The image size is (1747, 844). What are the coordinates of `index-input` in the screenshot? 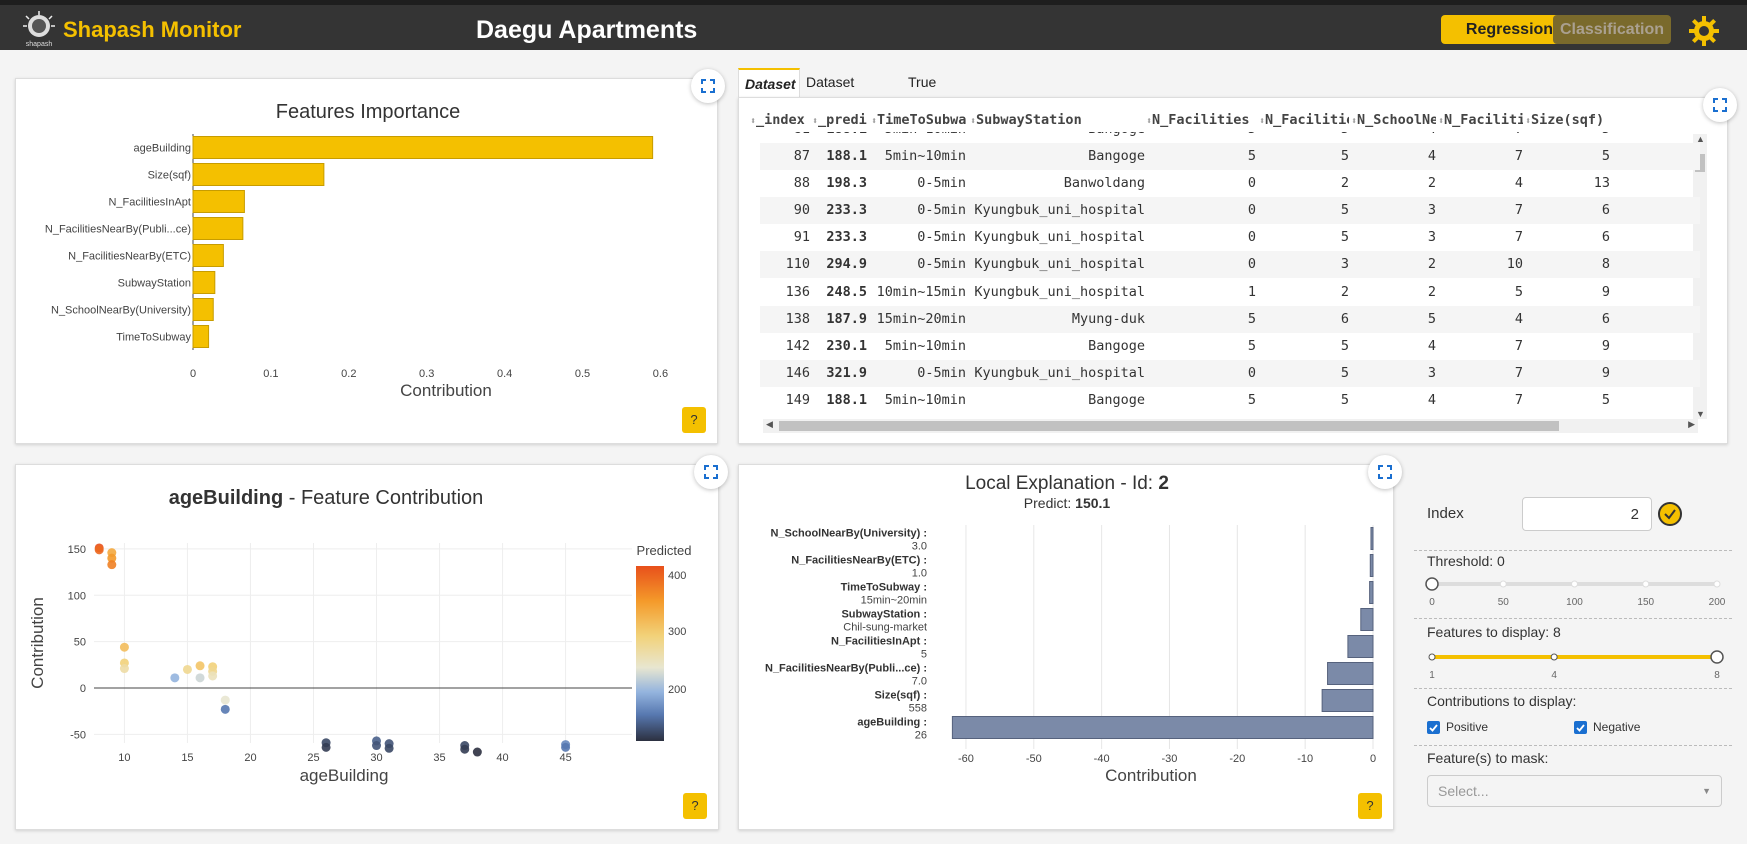 It's located at (1587, 514).